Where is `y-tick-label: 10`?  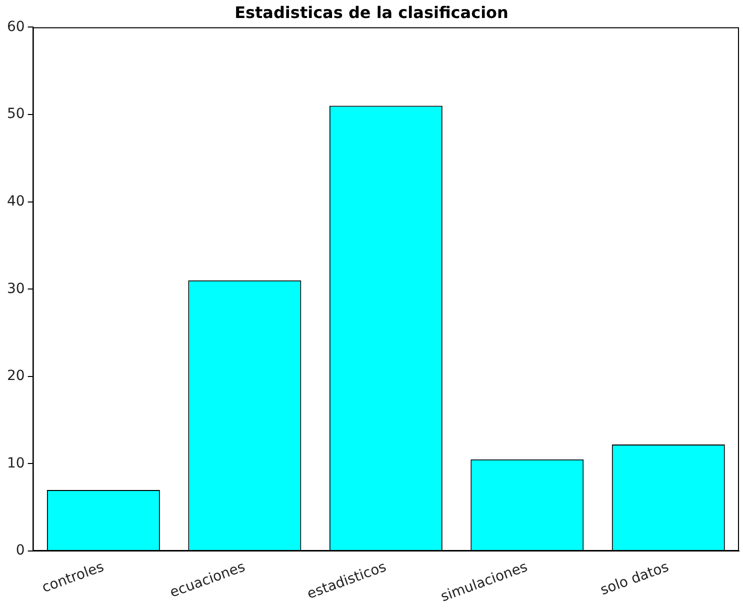 y-tick-label: 10 is located at coordinates (15, 463).